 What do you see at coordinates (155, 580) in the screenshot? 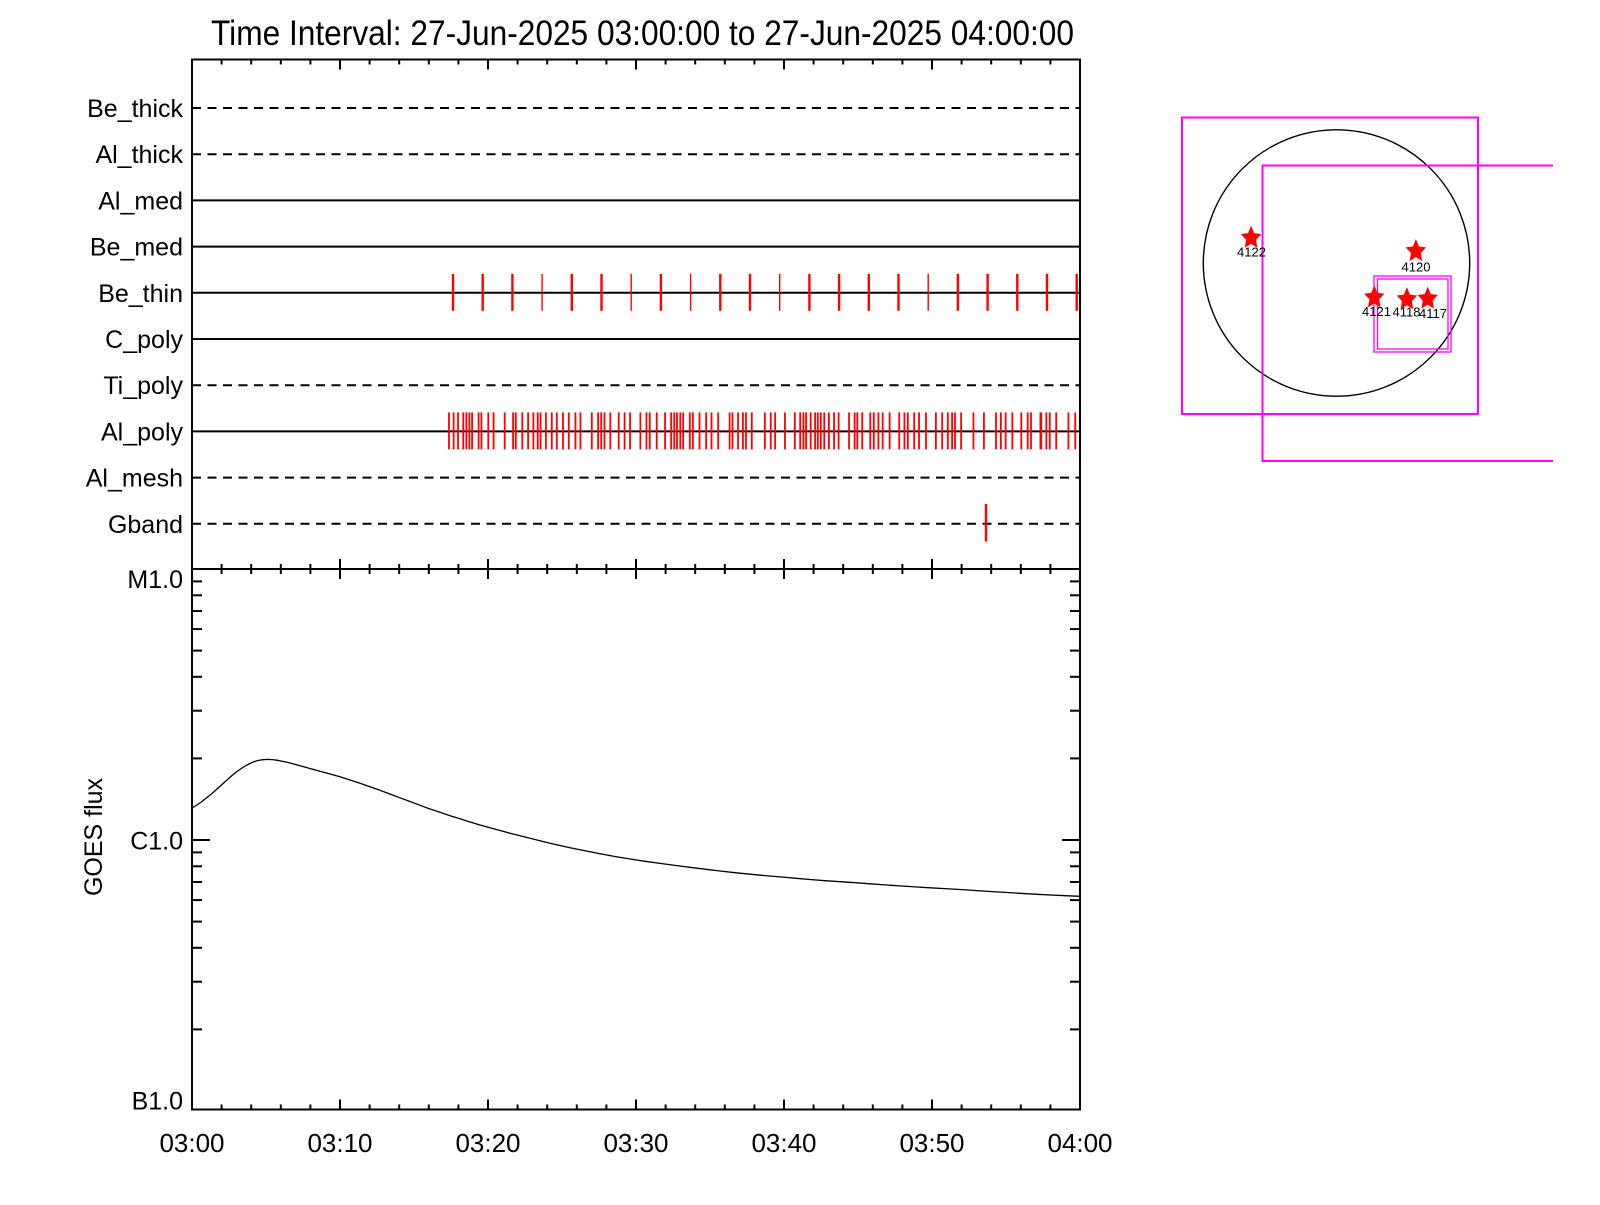
I see `svg-text: M1.0` at bounding box center [155, 580].